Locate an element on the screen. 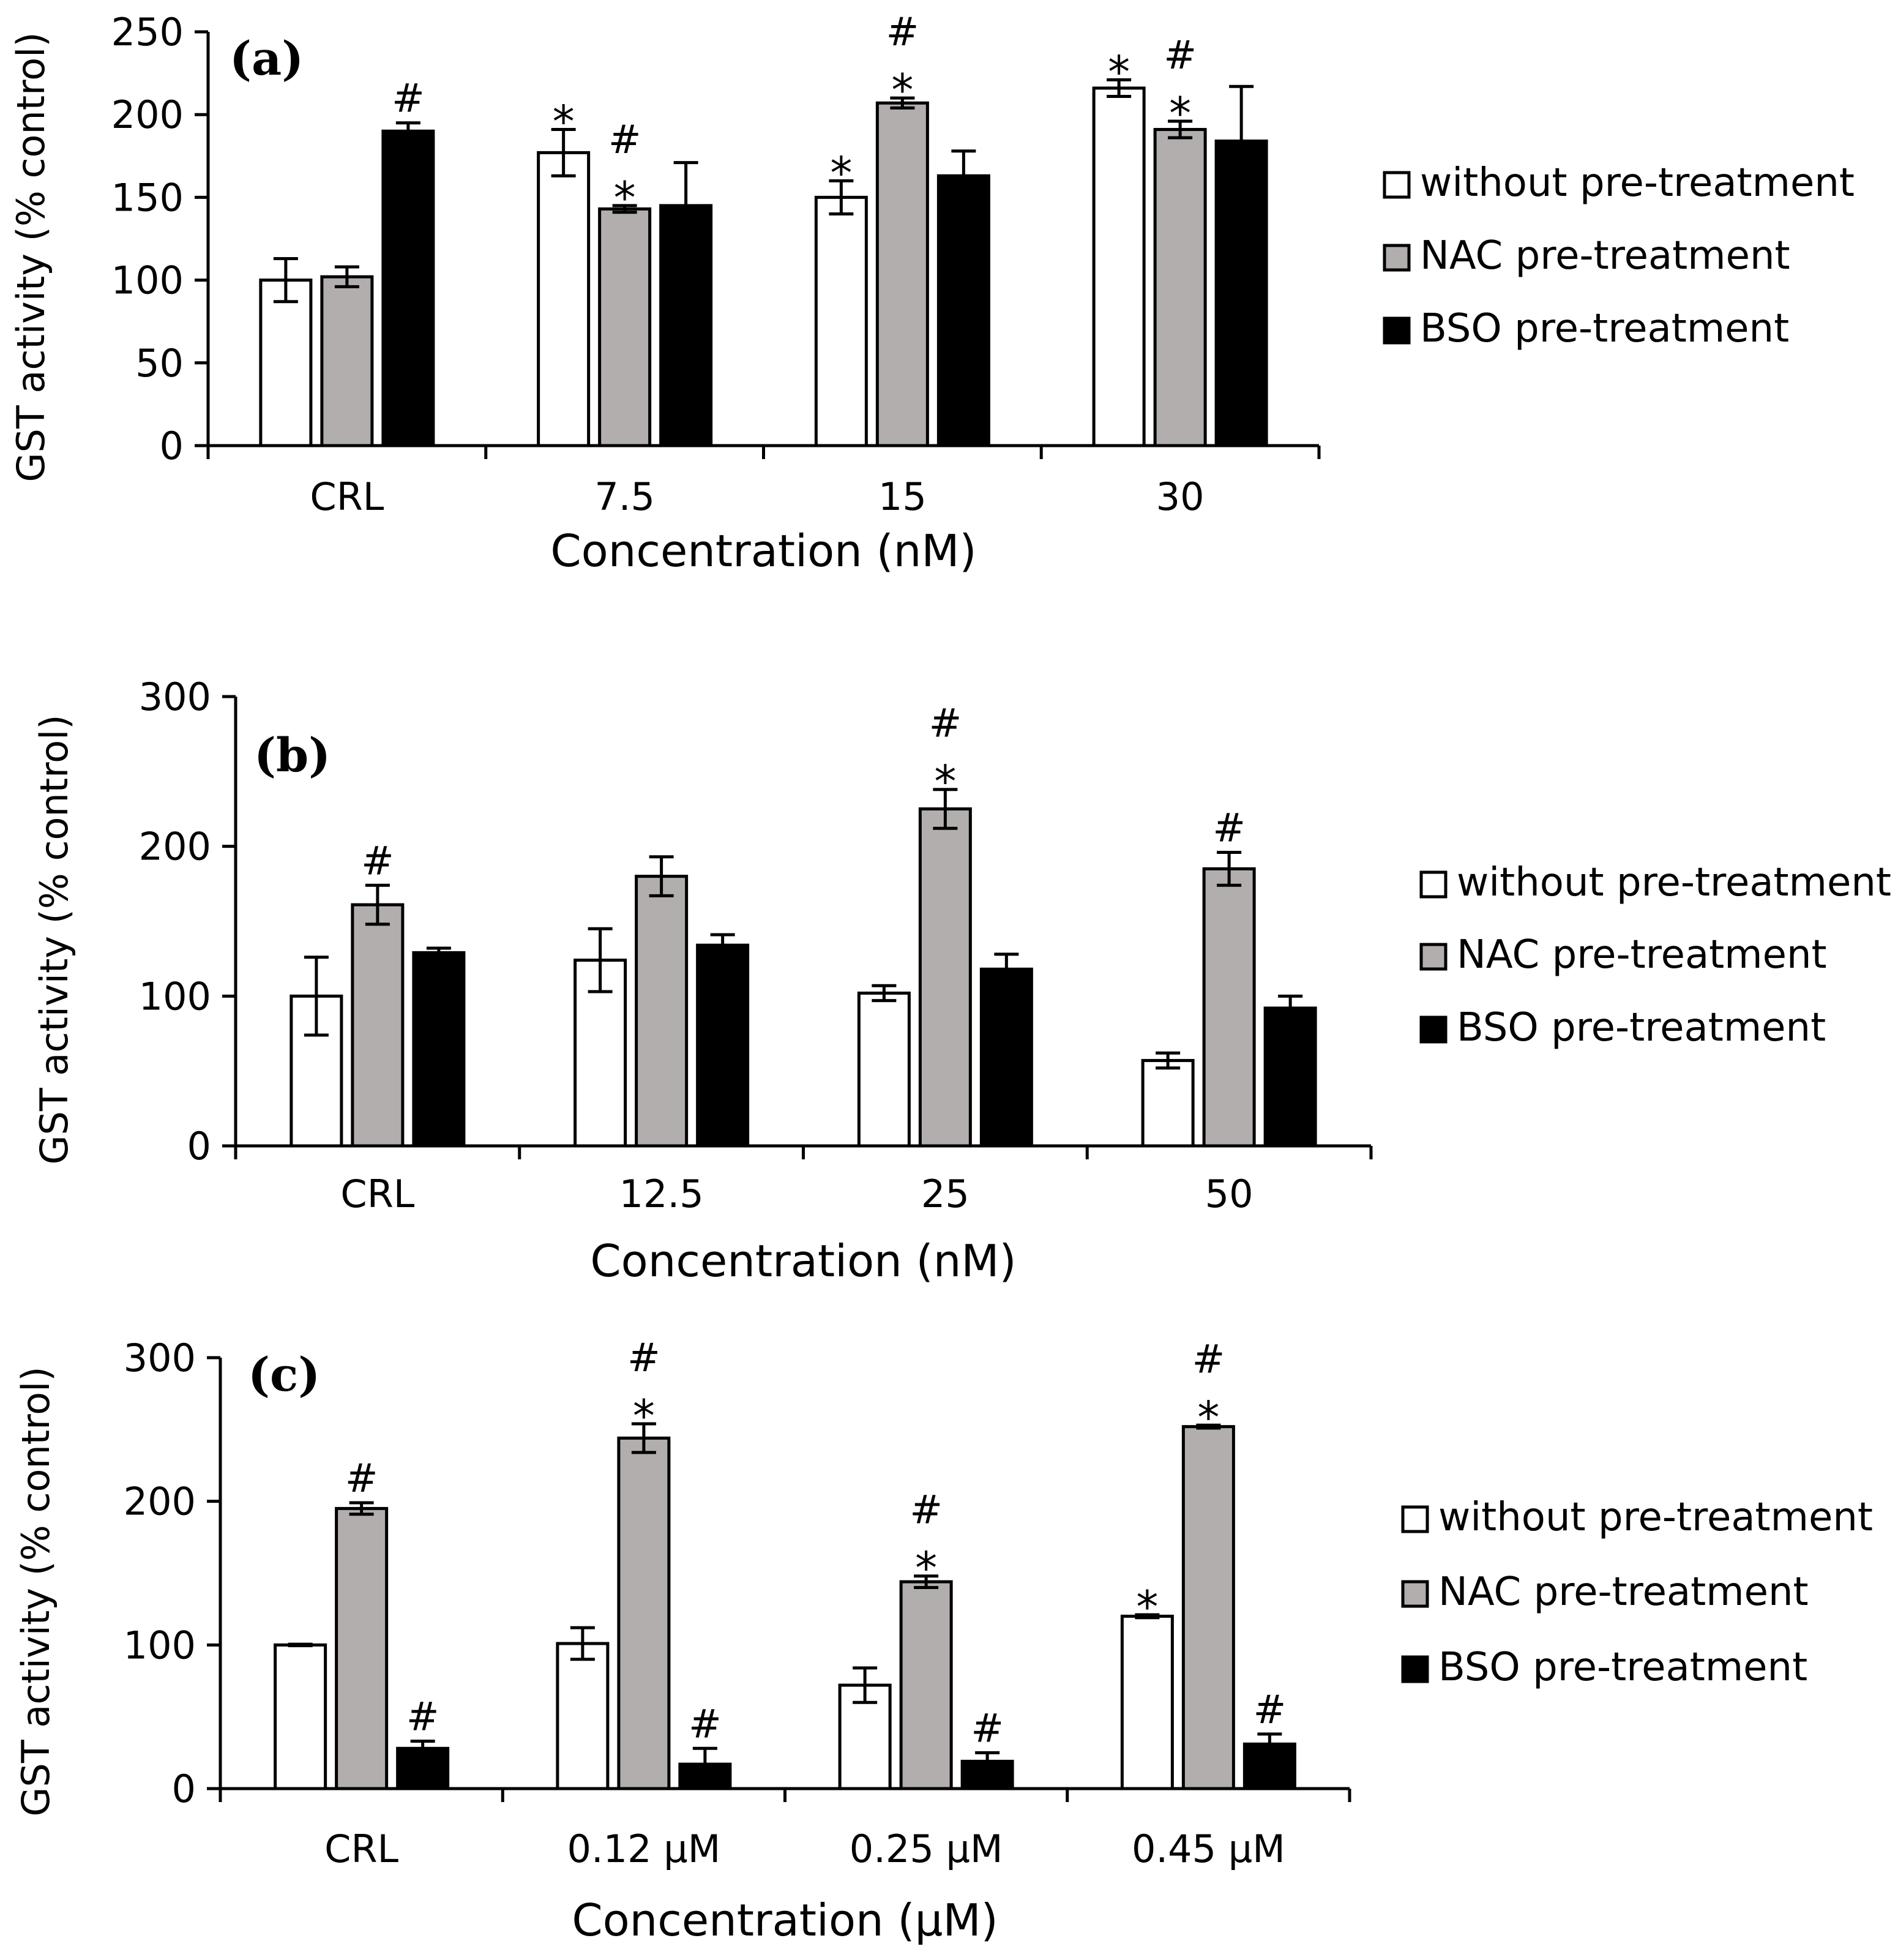 This screenshot has height=1960, width=1898. y-tick-label: 150 is located at coordinates (147, 197).